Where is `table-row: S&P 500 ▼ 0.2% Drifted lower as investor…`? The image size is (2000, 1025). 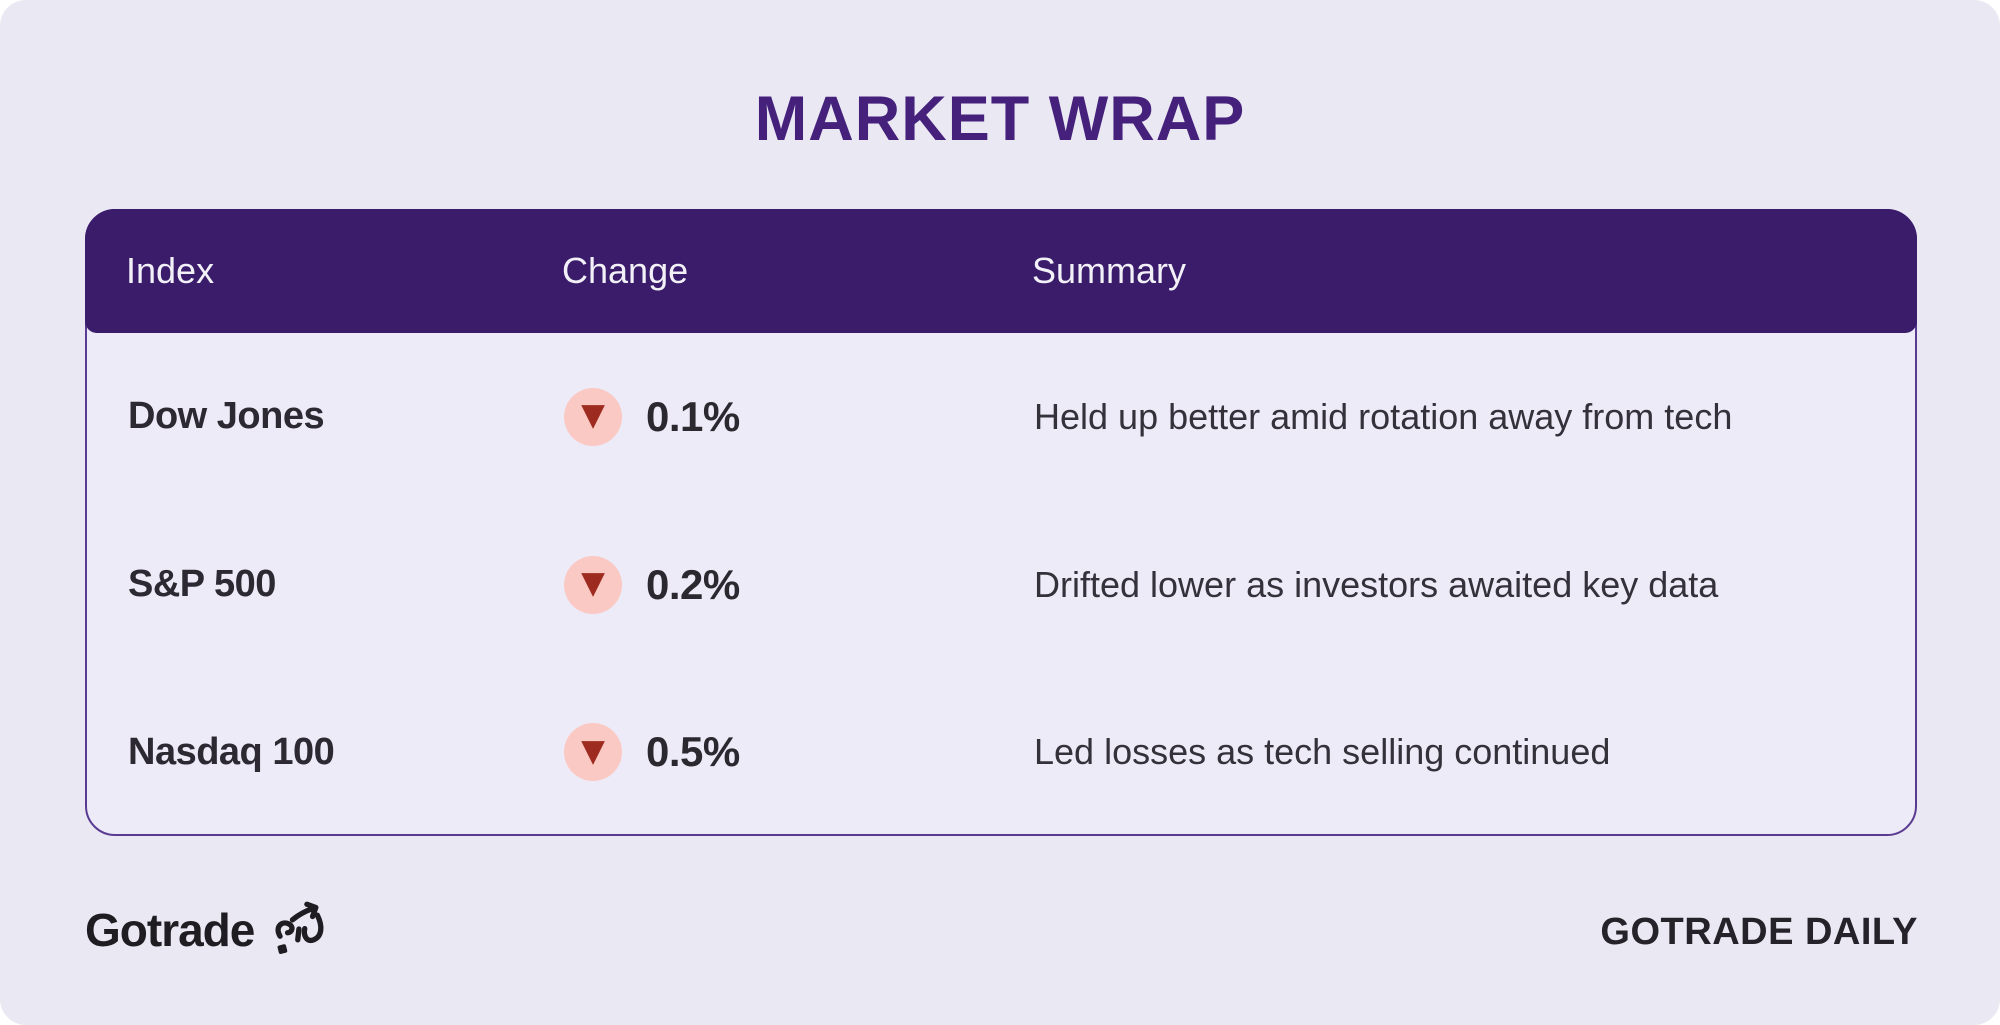 table-row: S&P 500 ▼ 0.2% Drifted lower as investor… is located at coordinates (1001, 585).